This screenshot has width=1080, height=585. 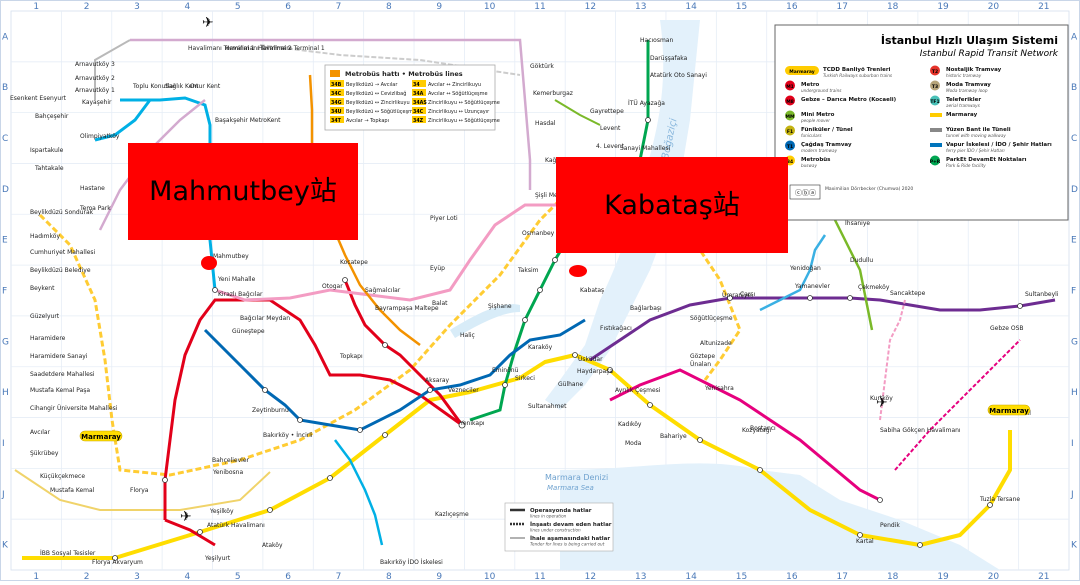 What do you see at coordinates (882, 403) in the screenshot?
I see `airport-icon-saw: ✈` at bounding box center [882, 403].